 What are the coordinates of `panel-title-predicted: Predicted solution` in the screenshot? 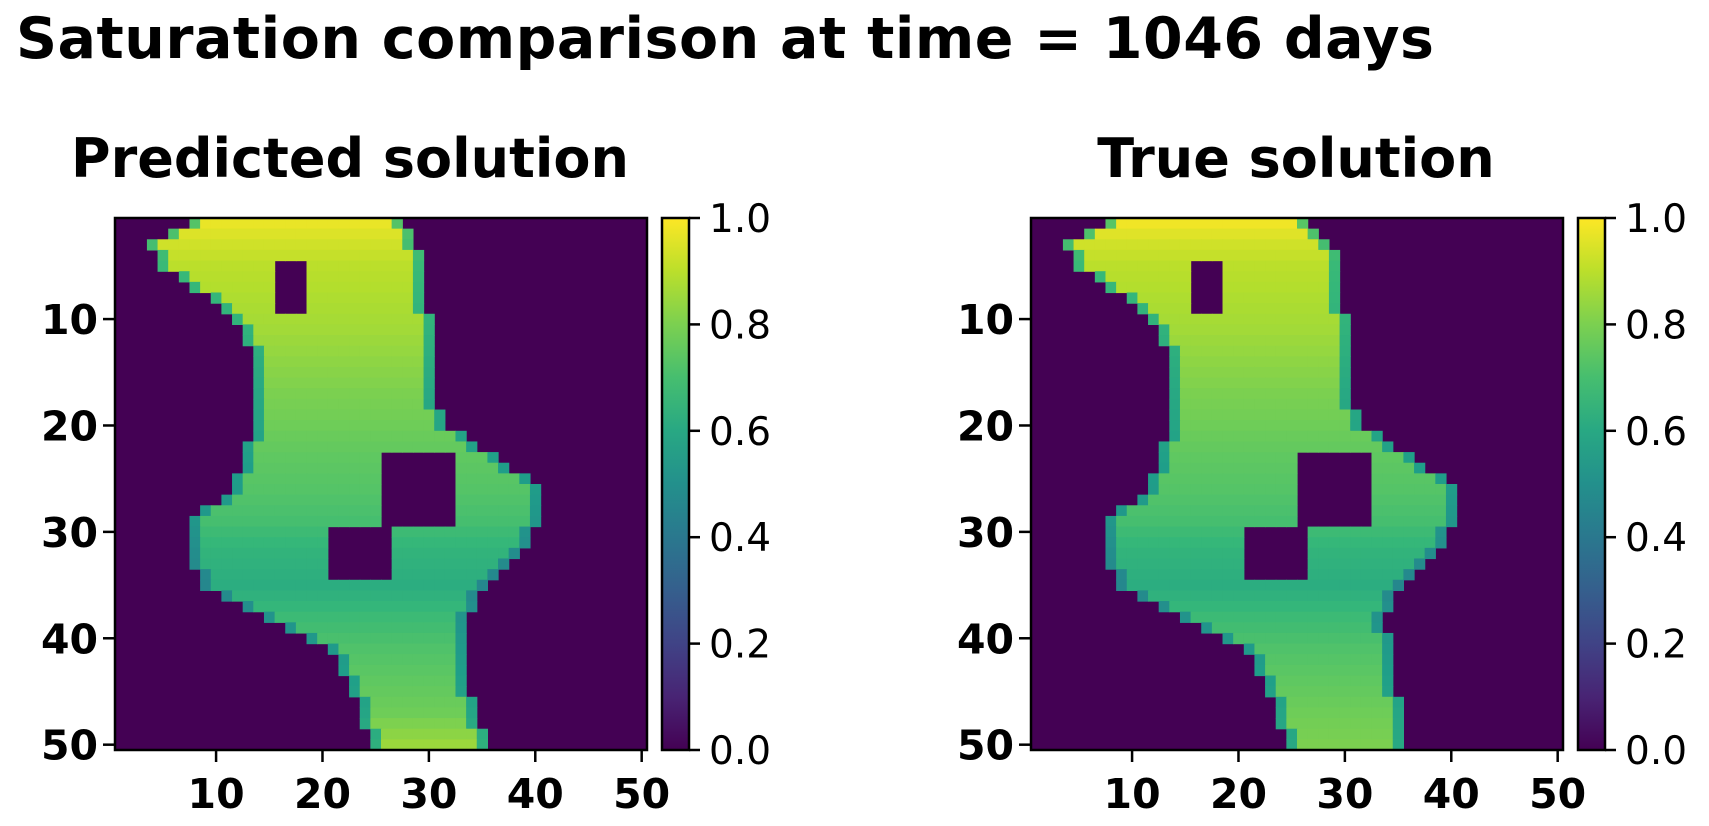 It's located at (350, 158).